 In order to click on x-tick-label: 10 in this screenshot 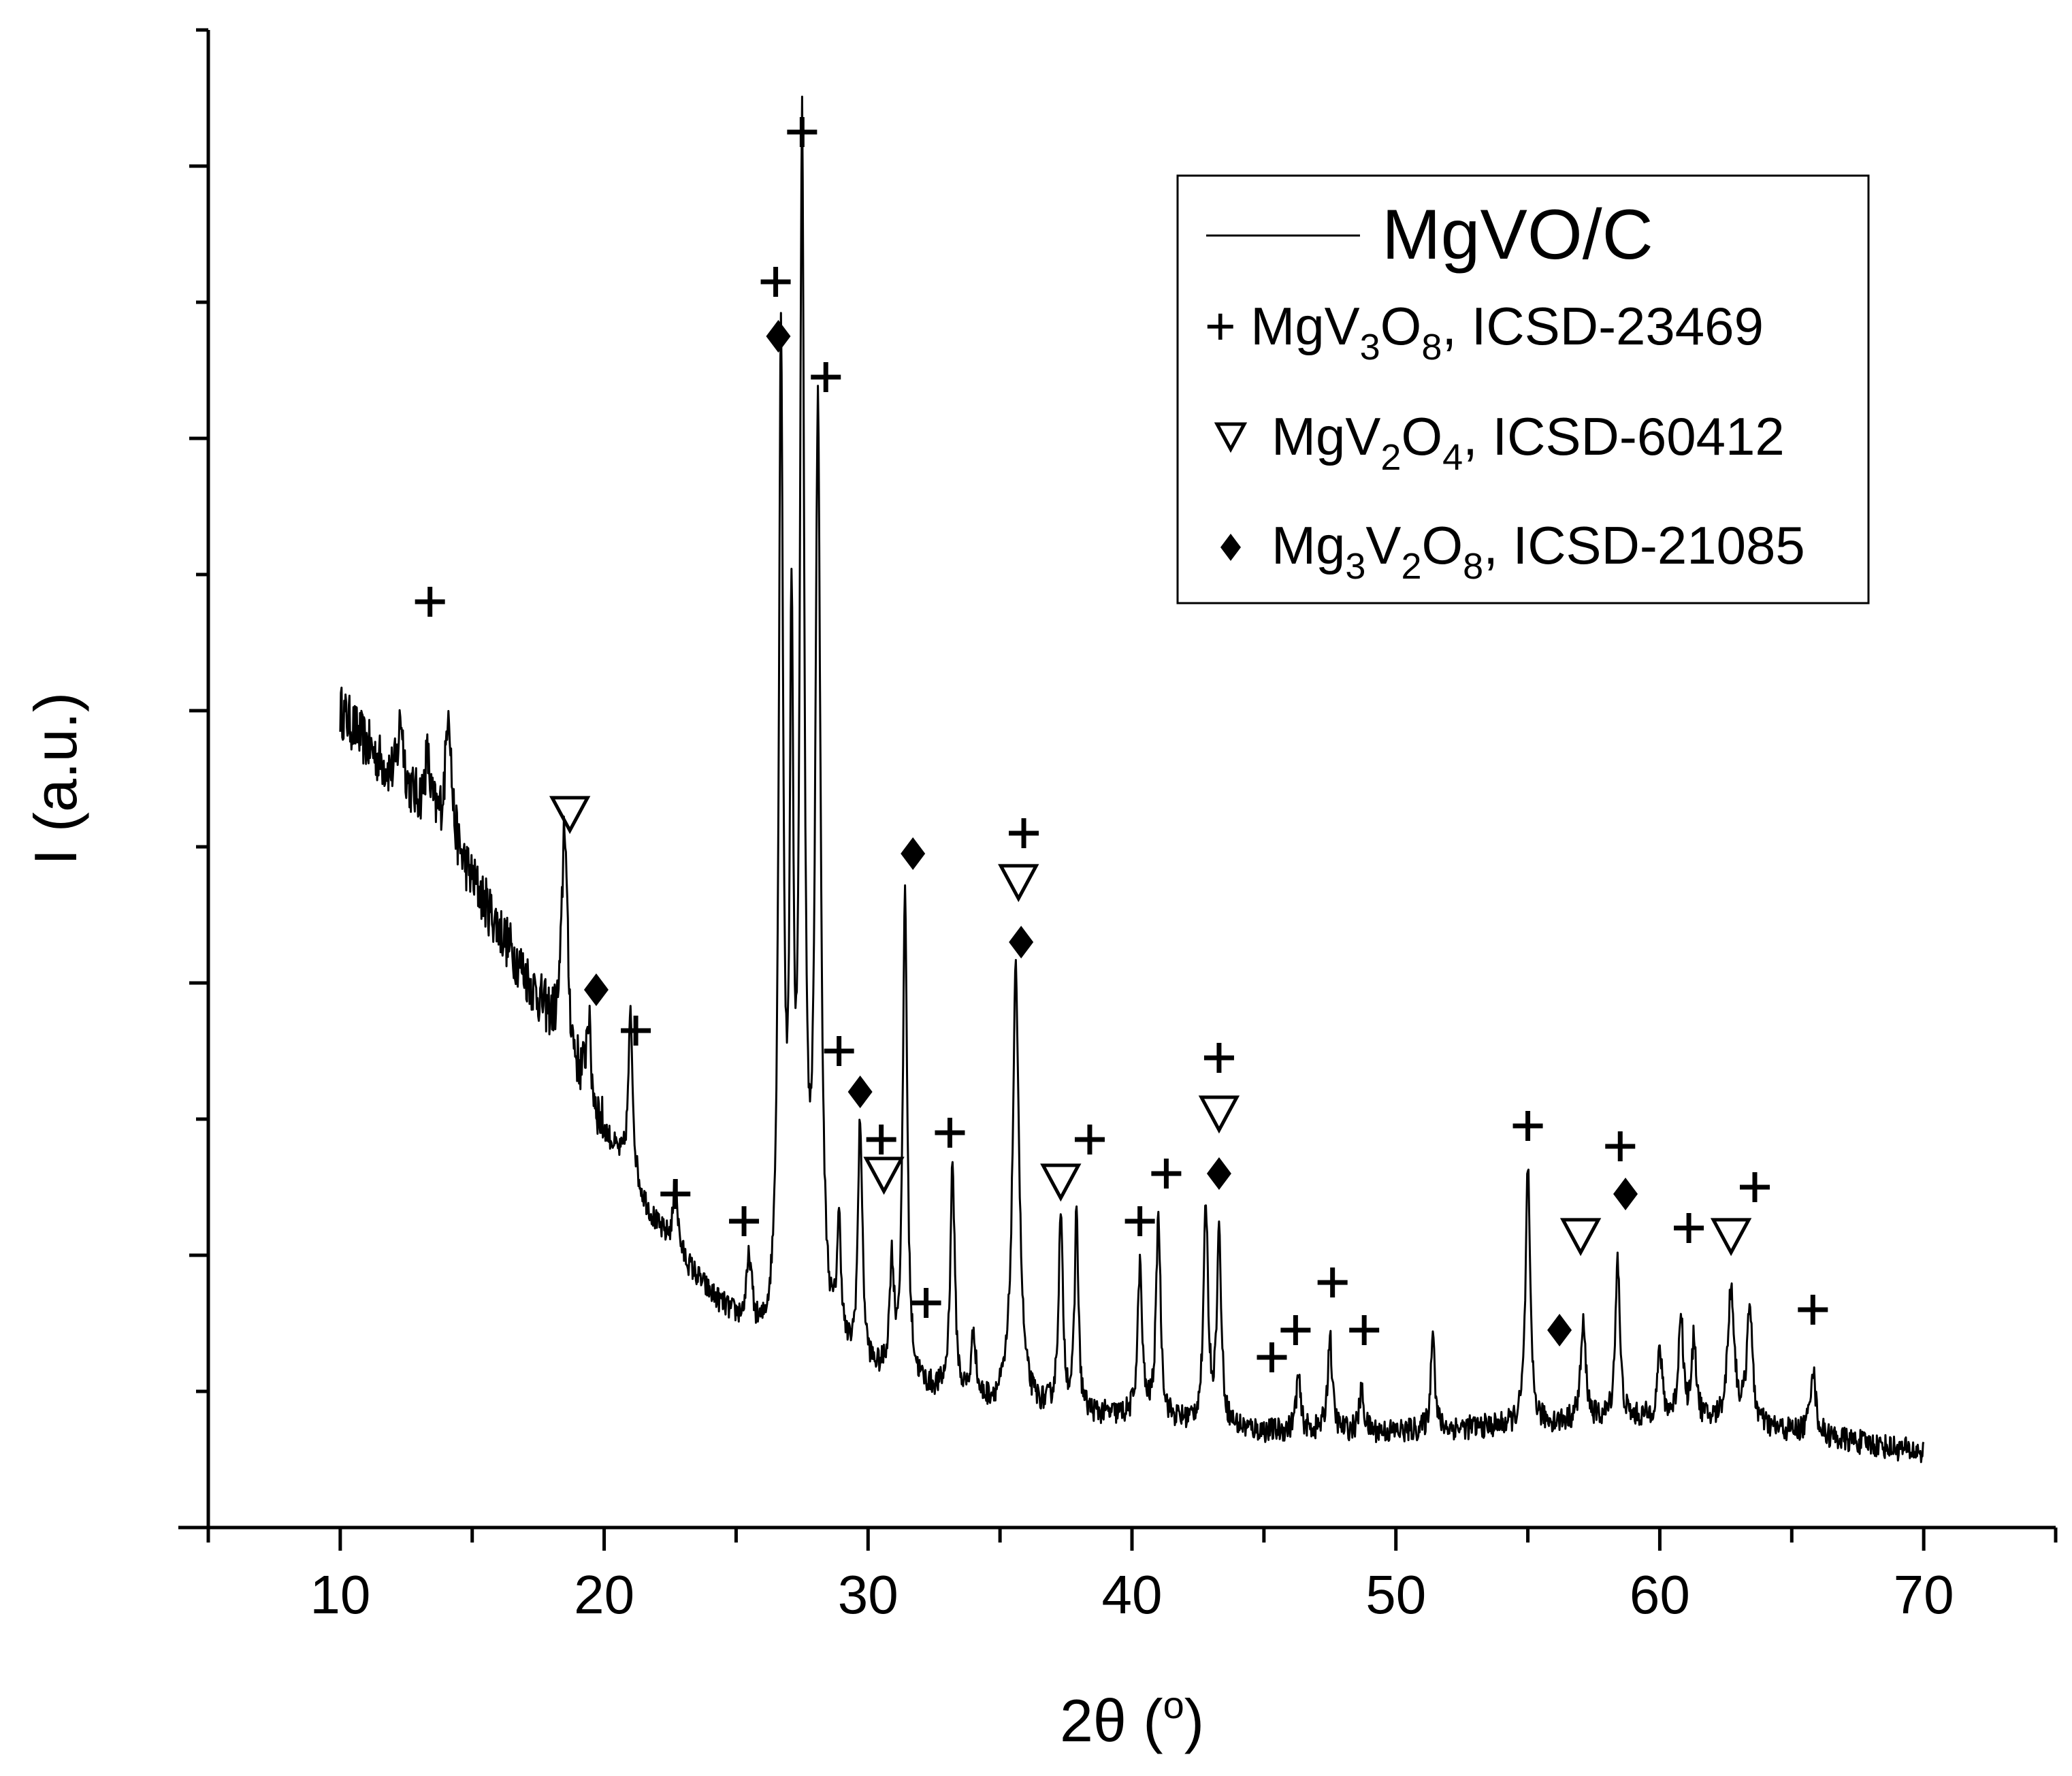, I will do `click(340, 1594)`.